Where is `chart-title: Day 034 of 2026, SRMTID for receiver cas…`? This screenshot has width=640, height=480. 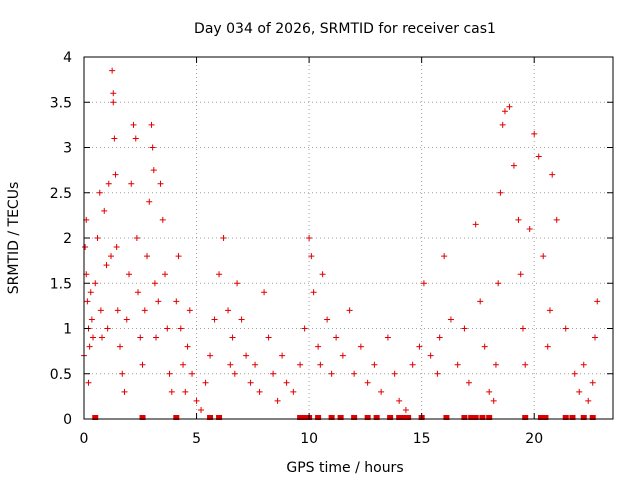 chart-title: Day 034 of 2026, SRMTID for receiver cas… is located at coordinates (345, 29).